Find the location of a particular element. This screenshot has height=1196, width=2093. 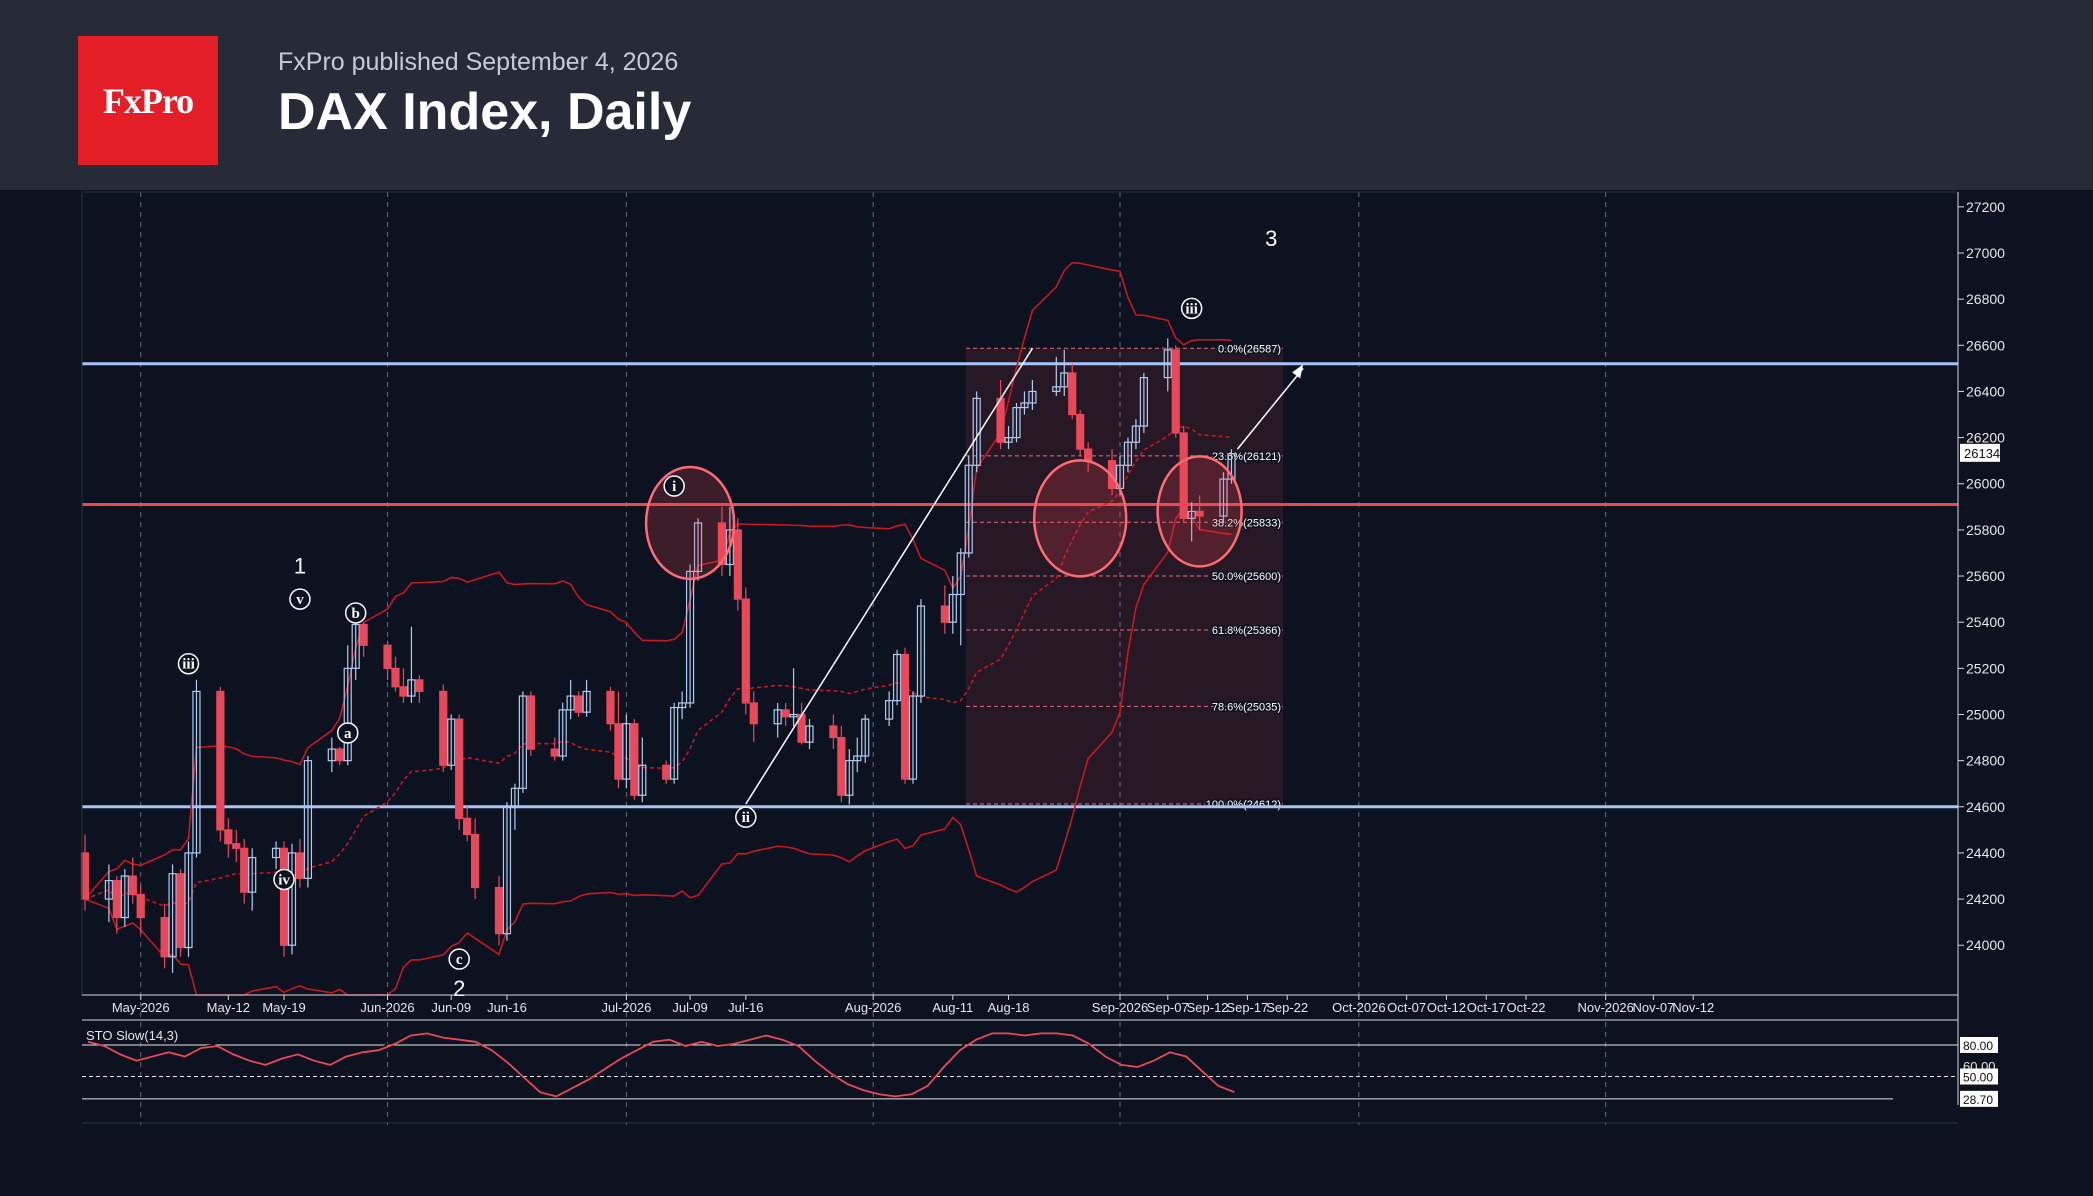

wave-degree-label: 1 is located at coordinates (300, 566).